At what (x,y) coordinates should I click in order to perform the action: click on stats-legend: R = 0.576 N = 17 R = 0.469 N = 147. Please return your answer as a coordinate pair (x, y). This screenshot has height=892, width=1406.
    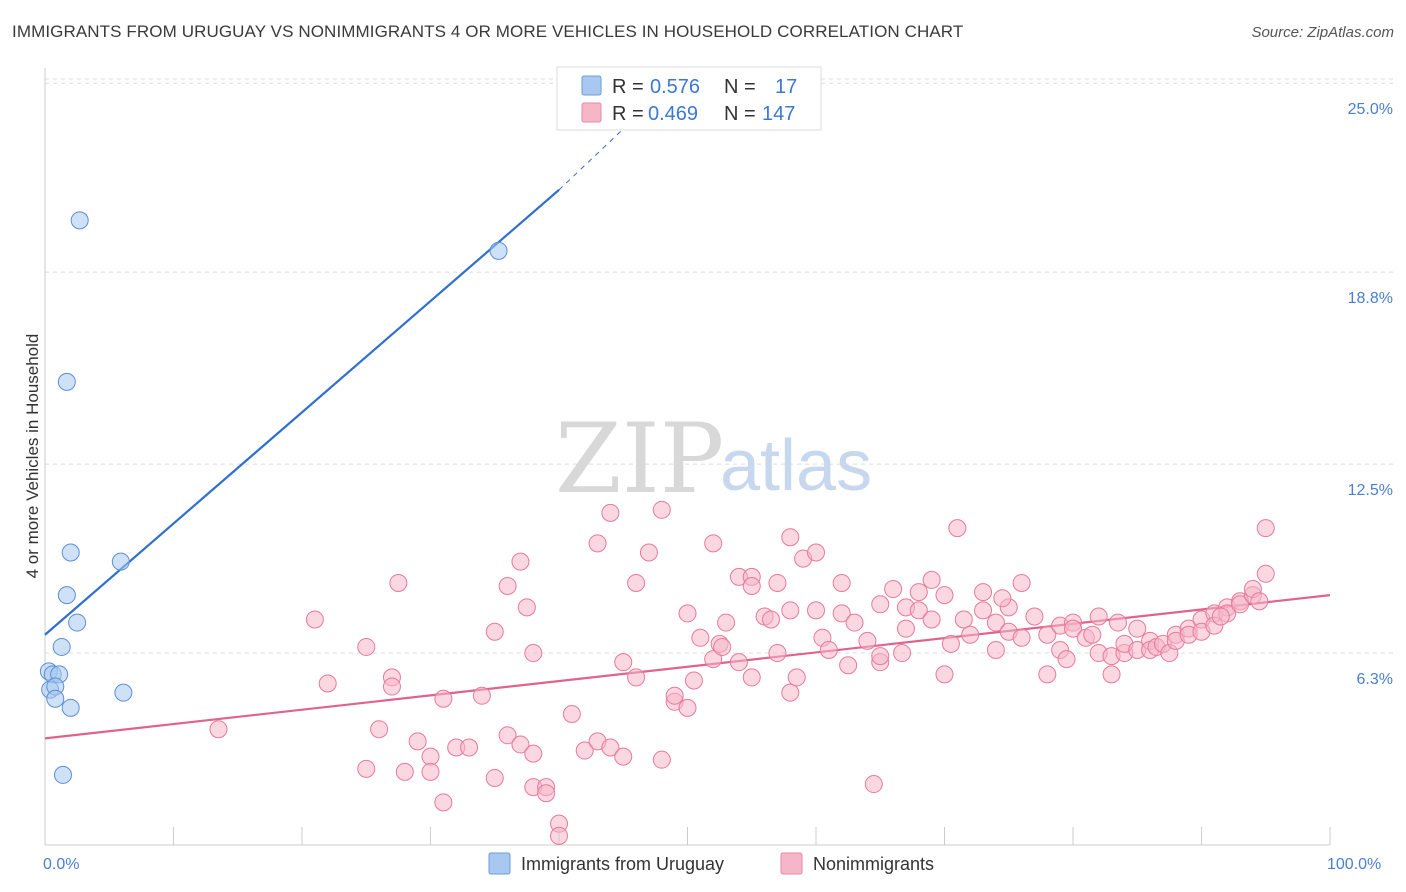
    Looking at the image, I should click on (689, 98).